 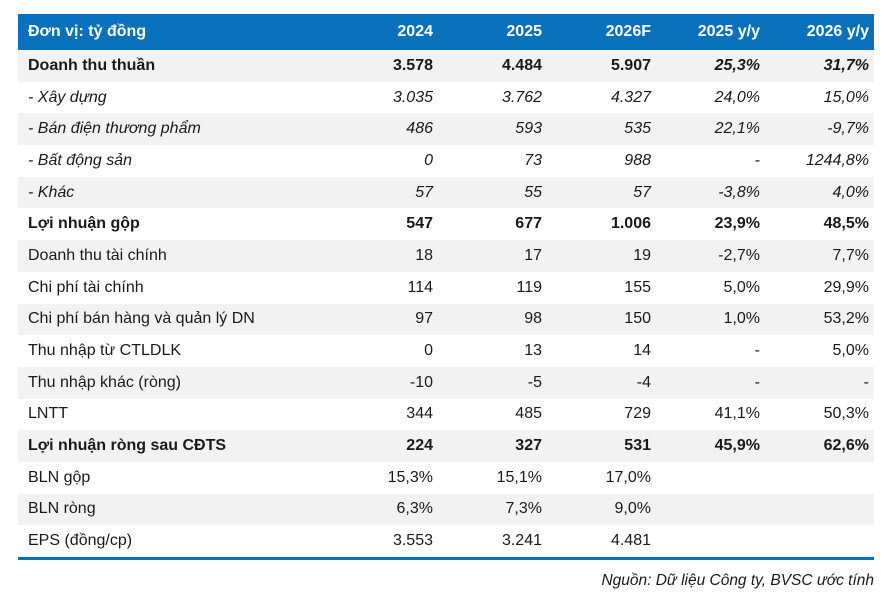 I want to click on header-col-2026yy: 2026 y/y, so click(x=837, y=31).